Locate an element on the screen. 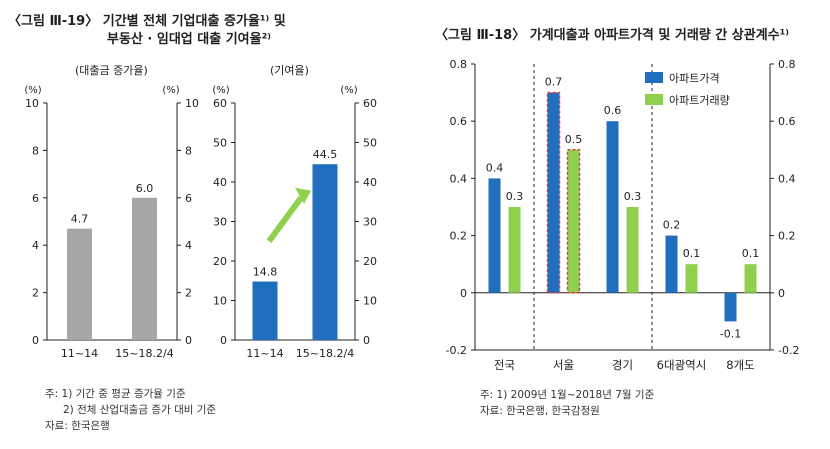  y-tick-label-left: 6 is located at coordinates (35, 198).